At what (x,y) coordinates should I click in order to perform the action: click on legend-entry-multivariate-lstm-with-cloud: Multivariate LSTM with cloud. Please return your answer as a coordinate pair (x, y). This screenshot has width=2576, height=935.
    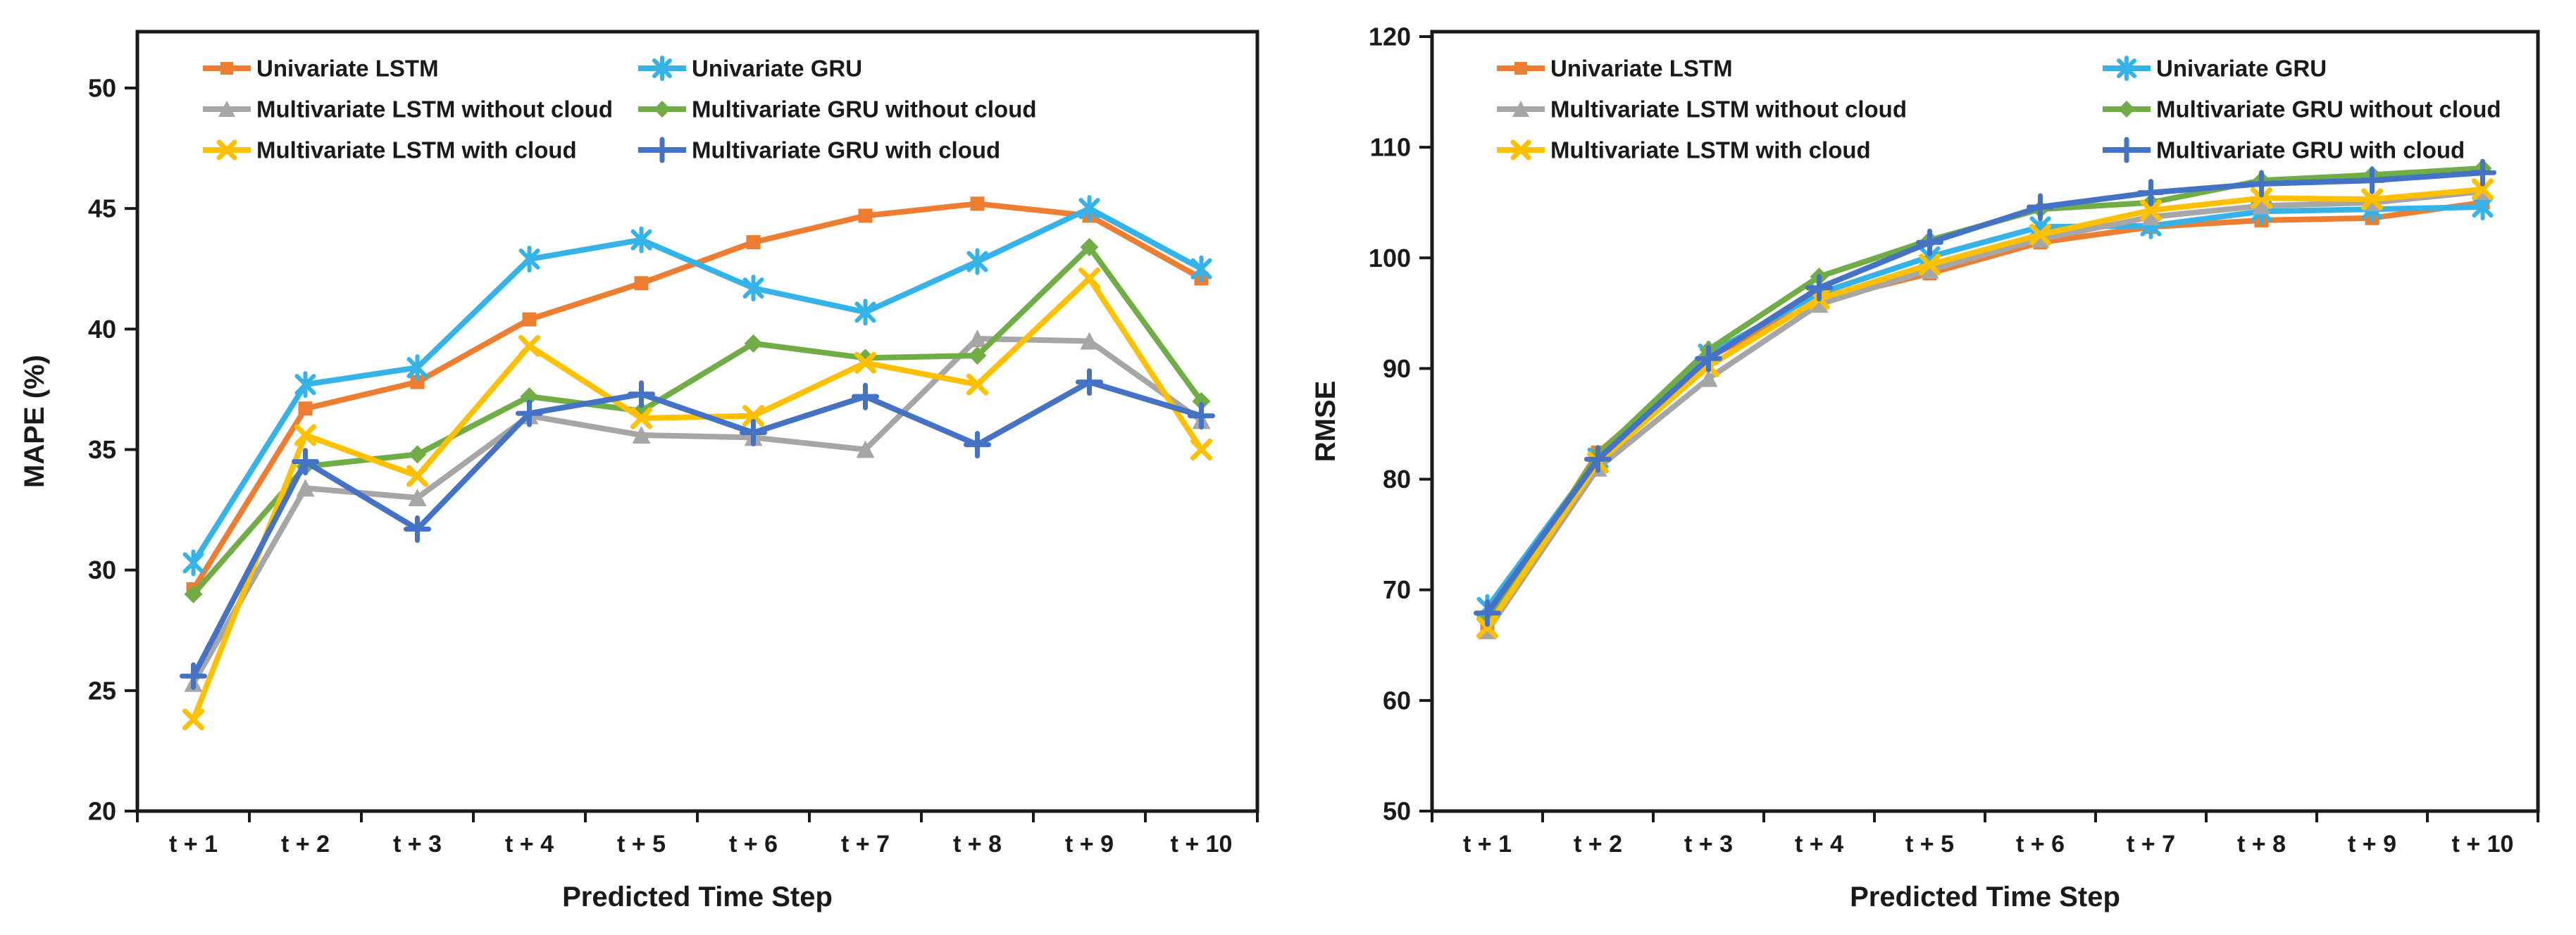
    Looking at the image, I should click on (1684, 150).